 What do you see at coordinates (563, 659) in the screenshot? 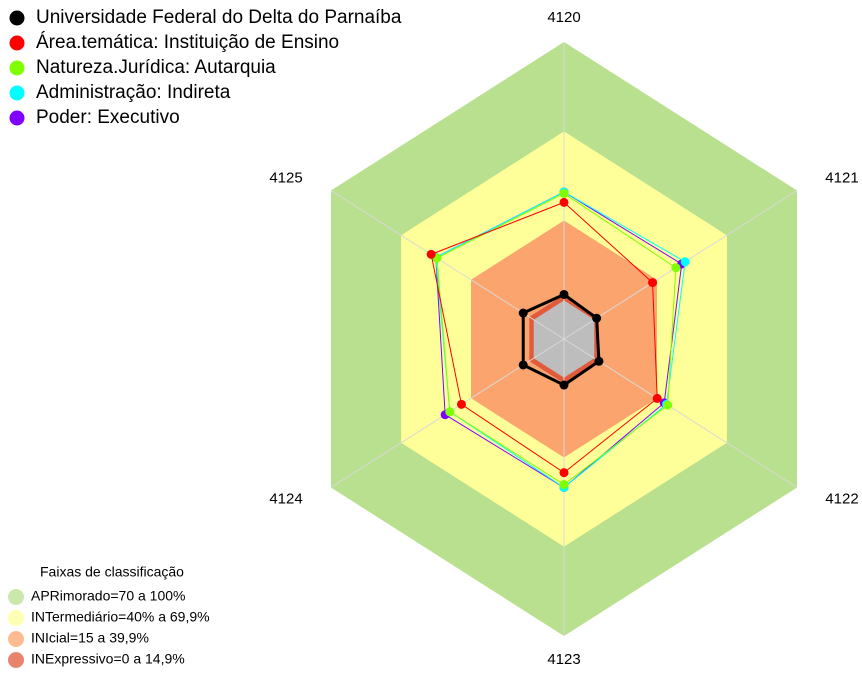
I see `axis-label: 4123` at bounding box center [563, 659].